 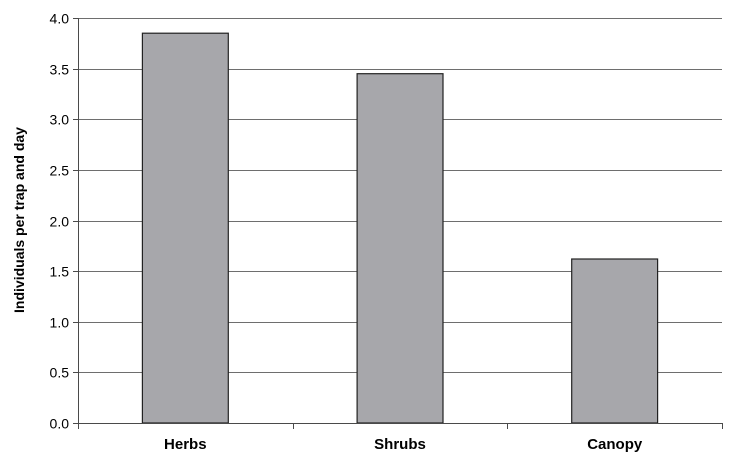 I want to click on y-tick-label: 1.0, so click(x=60, y=323).